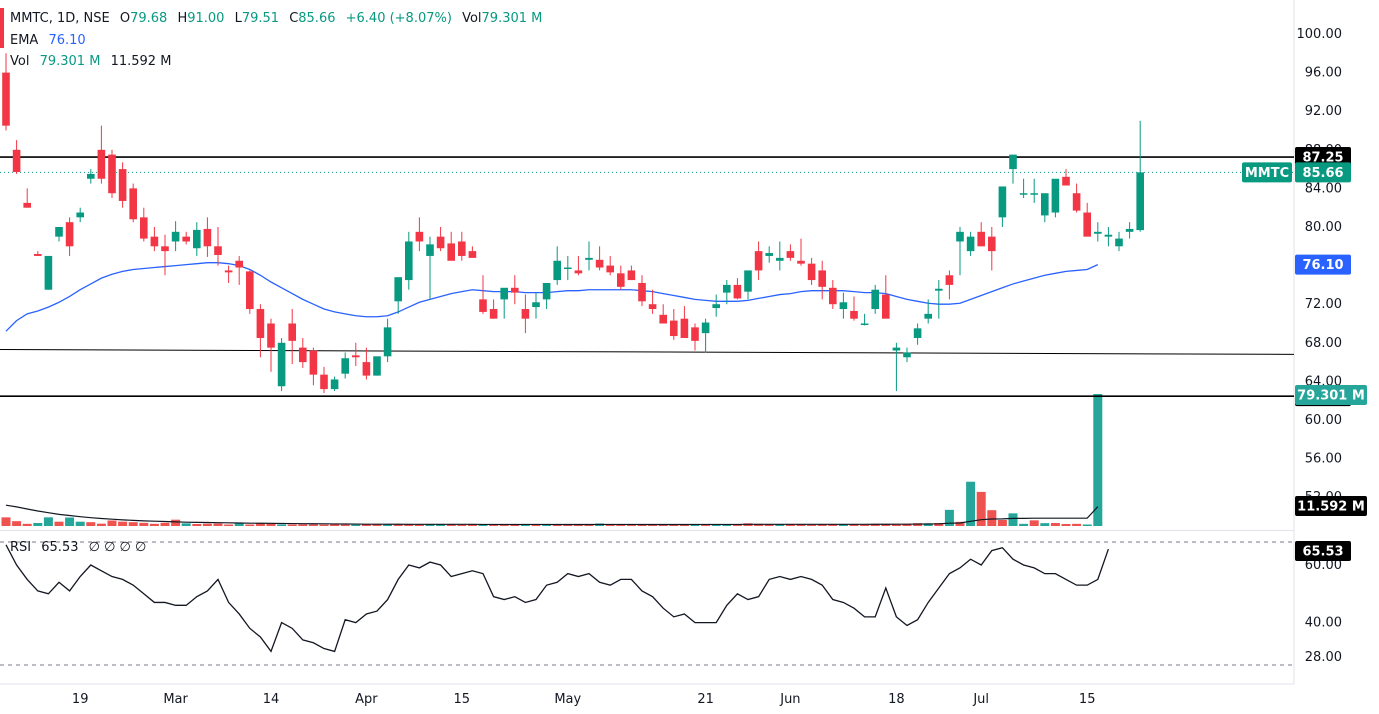 This screenshot has width=1379, height=714. I want to click on price-label-ema: 76.10, so click(1322, 265).